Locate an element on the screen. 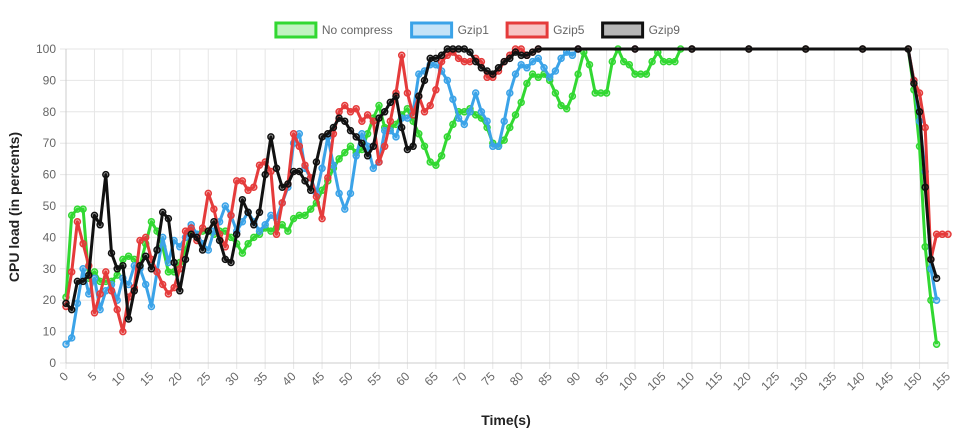 This screenshot has width=964, height=433. y-tick-label: 0 is located at coordinates (52, 363).